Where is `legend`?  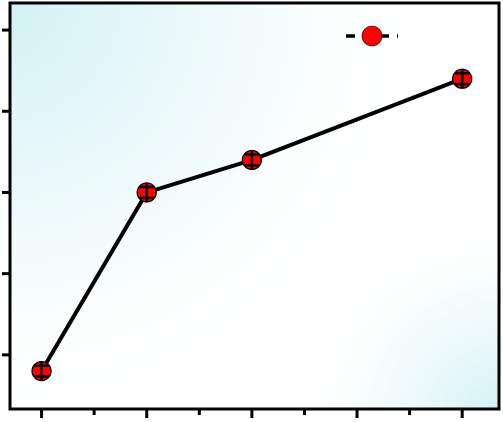
legend is located at coordinates (372, 36).